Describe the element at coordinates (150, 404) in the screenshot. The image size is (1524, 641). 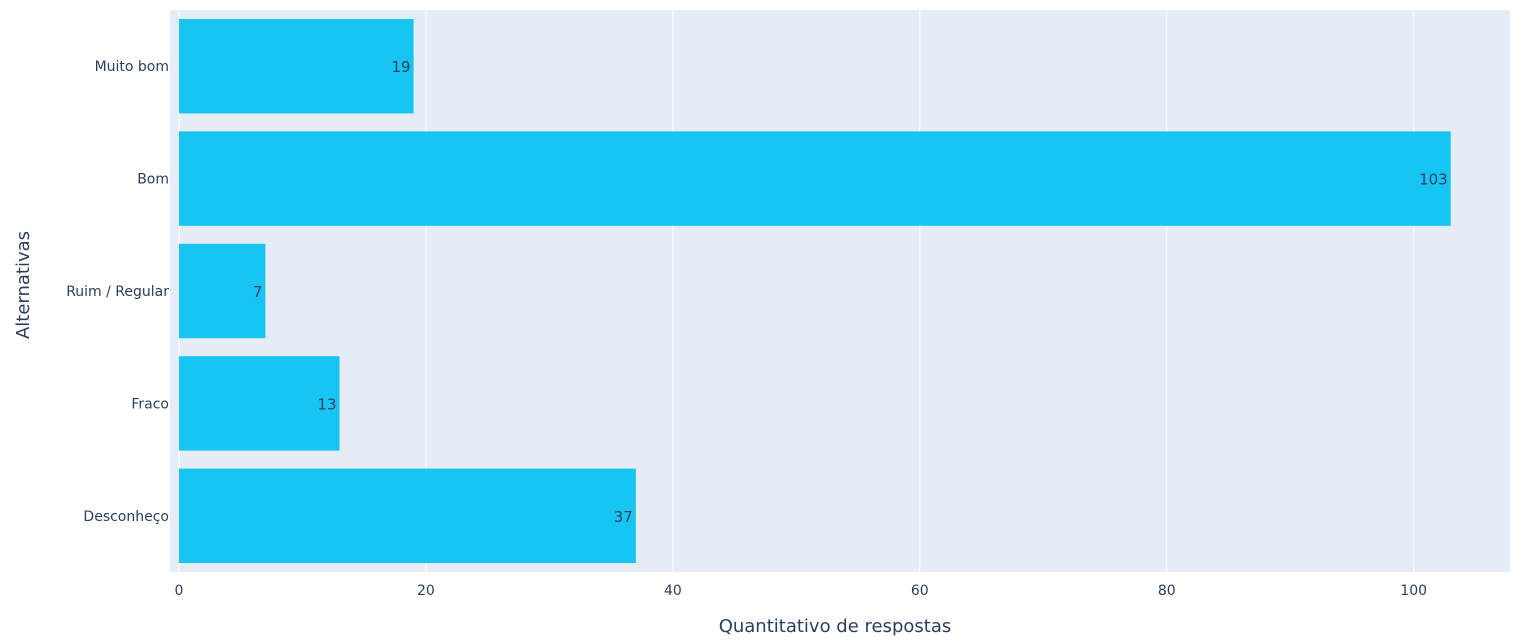
I see `y-tick-label: Fraco` at that location.